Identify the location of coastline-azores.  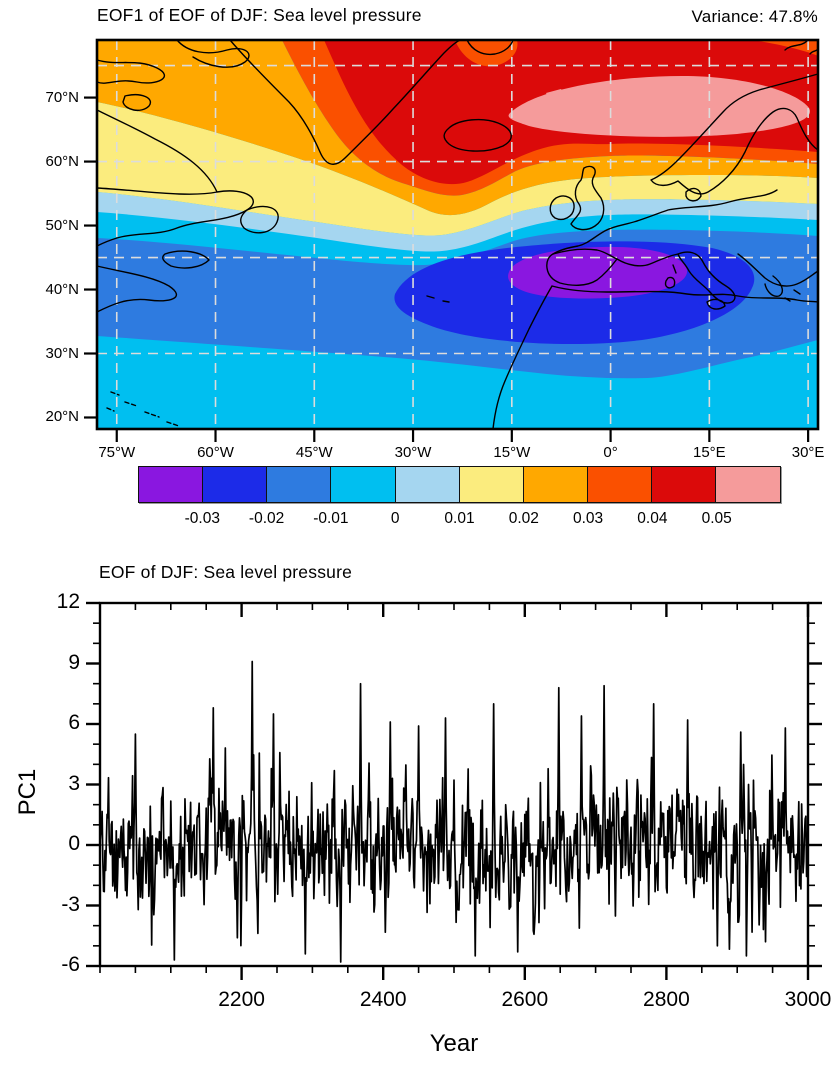
(438, 299).